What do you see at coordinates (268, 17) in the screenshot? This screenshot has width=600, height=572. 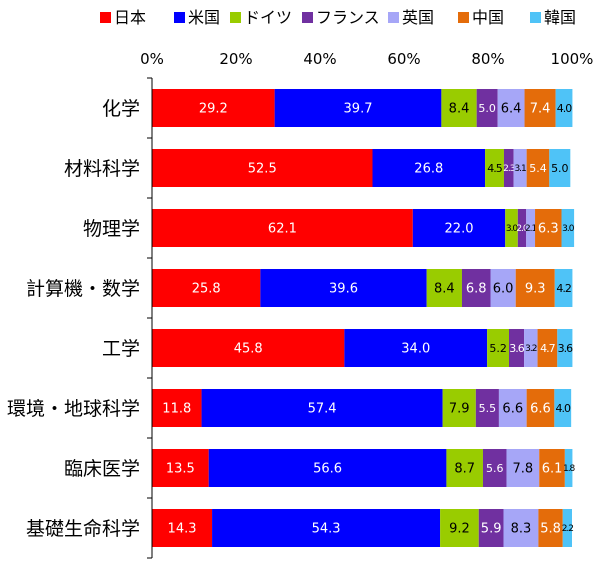 I see `legend-label-2: ドイツ` at bounding box center [268, 17].